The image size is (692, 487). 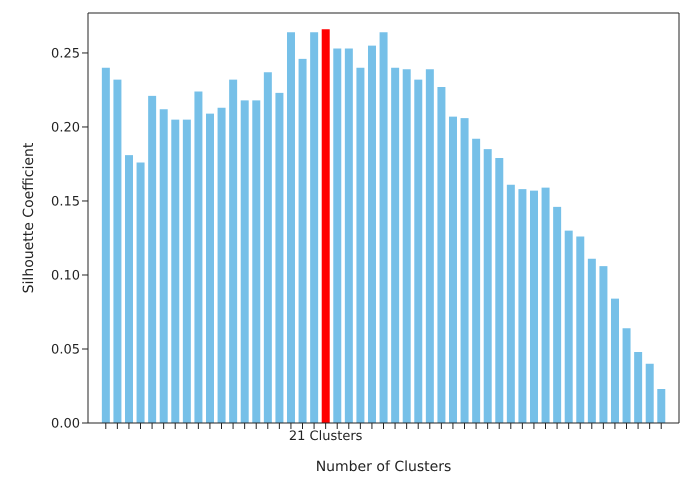 I want to click on y-tick-label: 0.15, so click(x=65, y=202).